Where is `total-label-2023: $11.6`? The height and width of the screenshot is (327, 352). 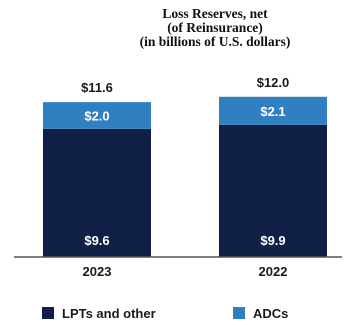
total-label-2023: $11.6 is located at coordinates (97, 87).